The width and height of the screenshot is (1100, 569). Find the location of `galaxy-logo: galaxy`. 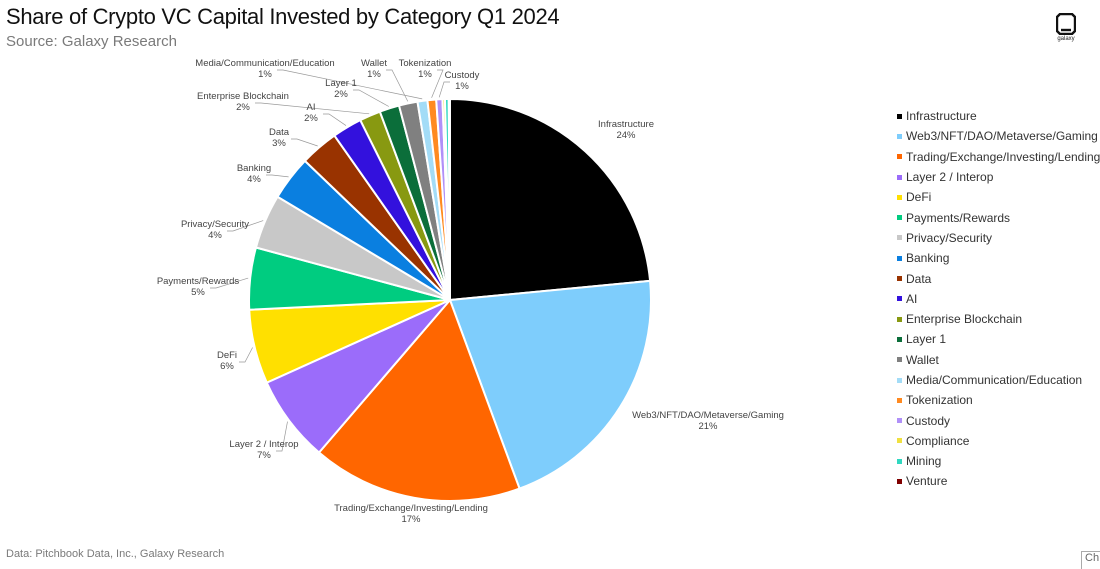

galaxy-logo: galaxy is located at coordinates (1066, 27).